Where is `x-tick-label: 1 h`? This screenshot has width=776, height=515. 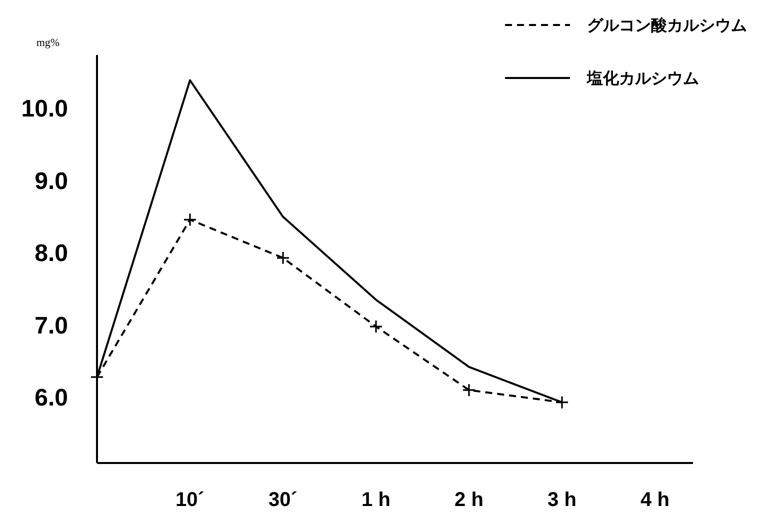 x-tick-label: 1 h is located at coordinates (376, 500).